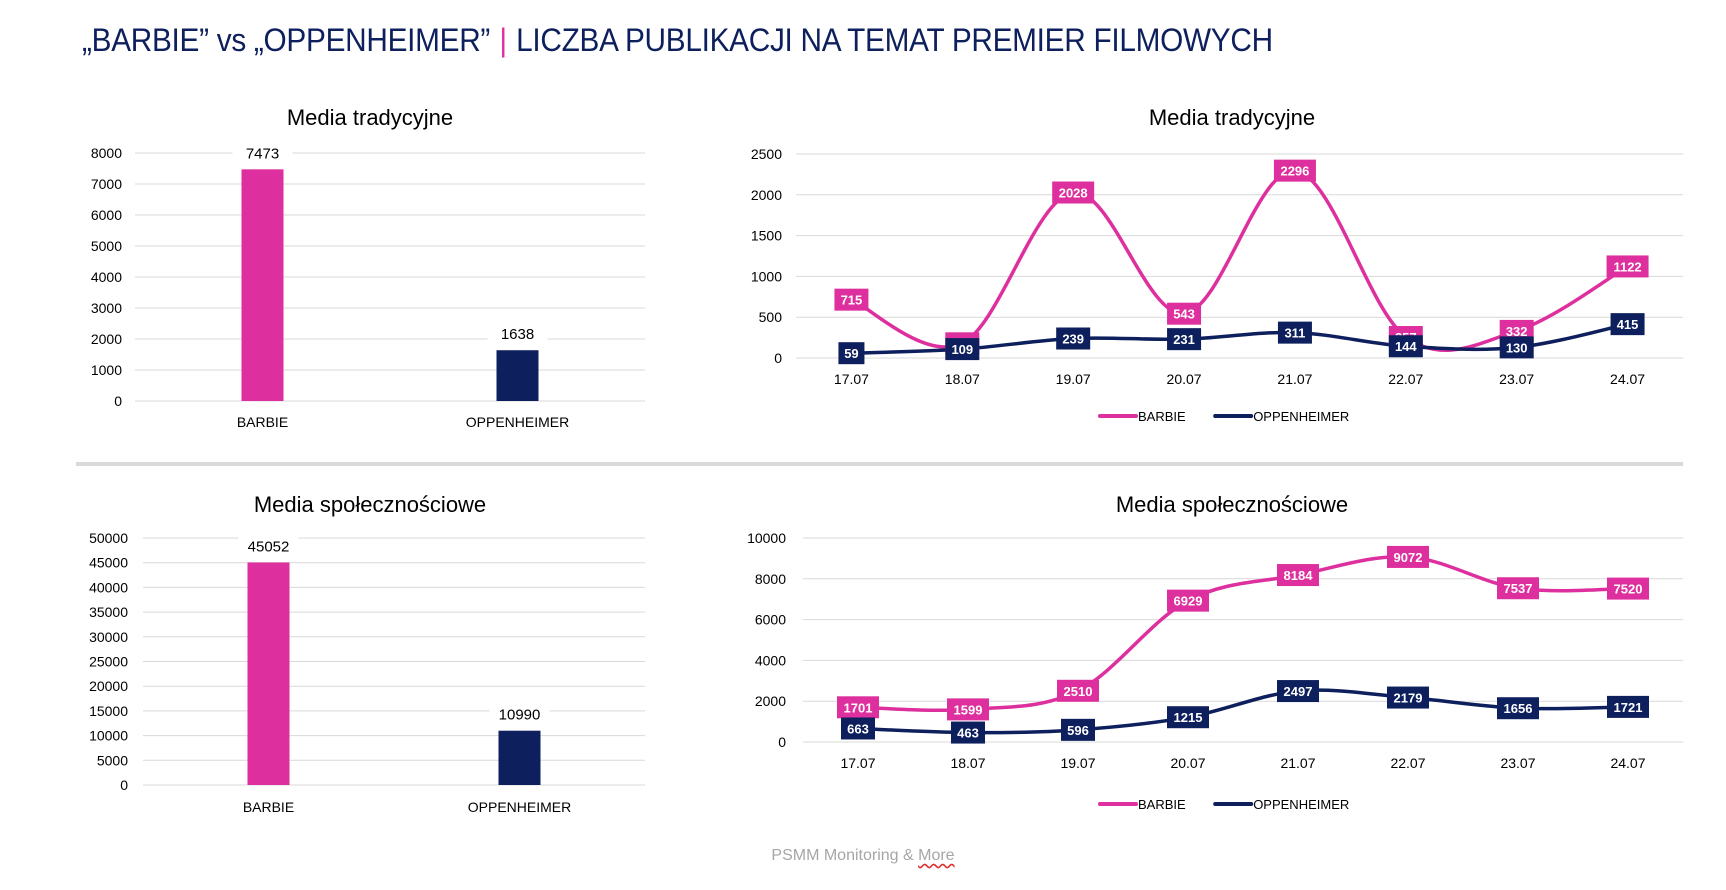 This screenshot has height=890, width=1726. Describe the element at coordinates (108, 686) in the screenshot. I see `y-tick-label: 20000` at that location.